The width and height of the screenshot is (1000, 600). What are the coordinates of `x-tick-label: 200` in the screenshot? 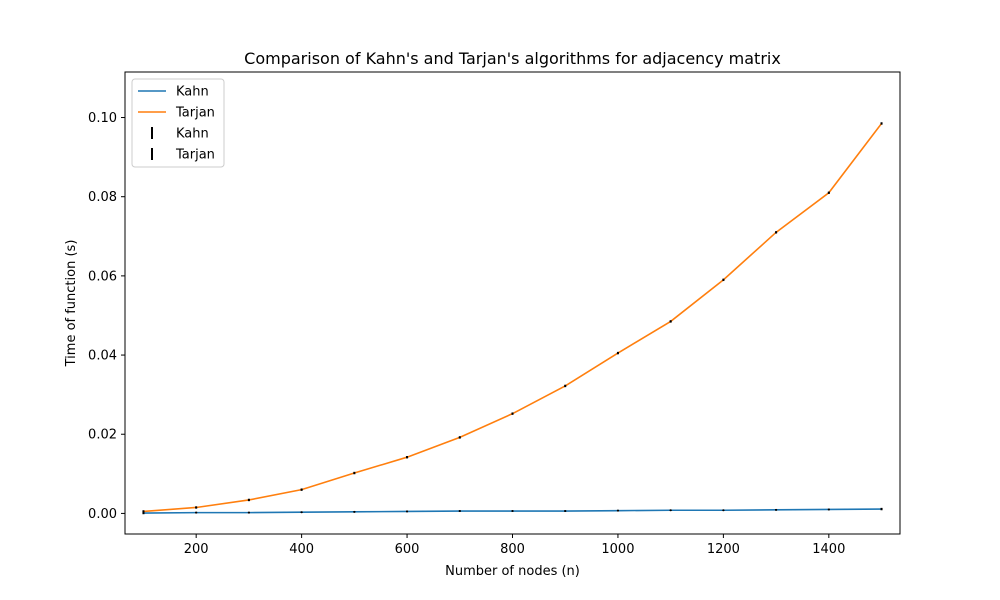 It's located at (196, 549).